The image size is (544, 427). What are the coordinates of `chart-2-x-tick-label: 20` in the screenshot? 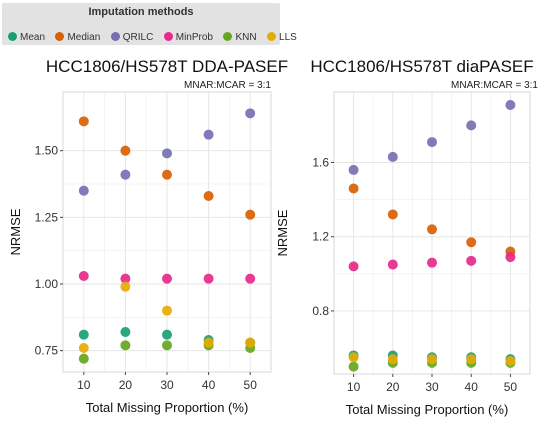 It's located at (393, 387).